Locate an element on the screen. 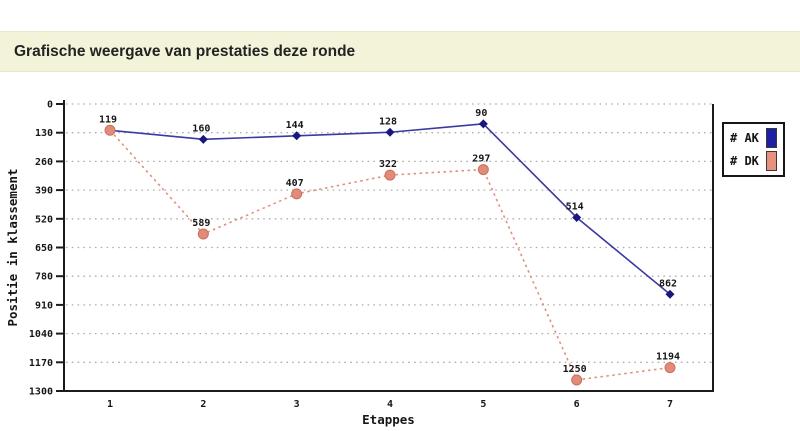 The height and width of the screenshot is (431, 800). x-tick-label: 1 is located at coordinates (110, 404).